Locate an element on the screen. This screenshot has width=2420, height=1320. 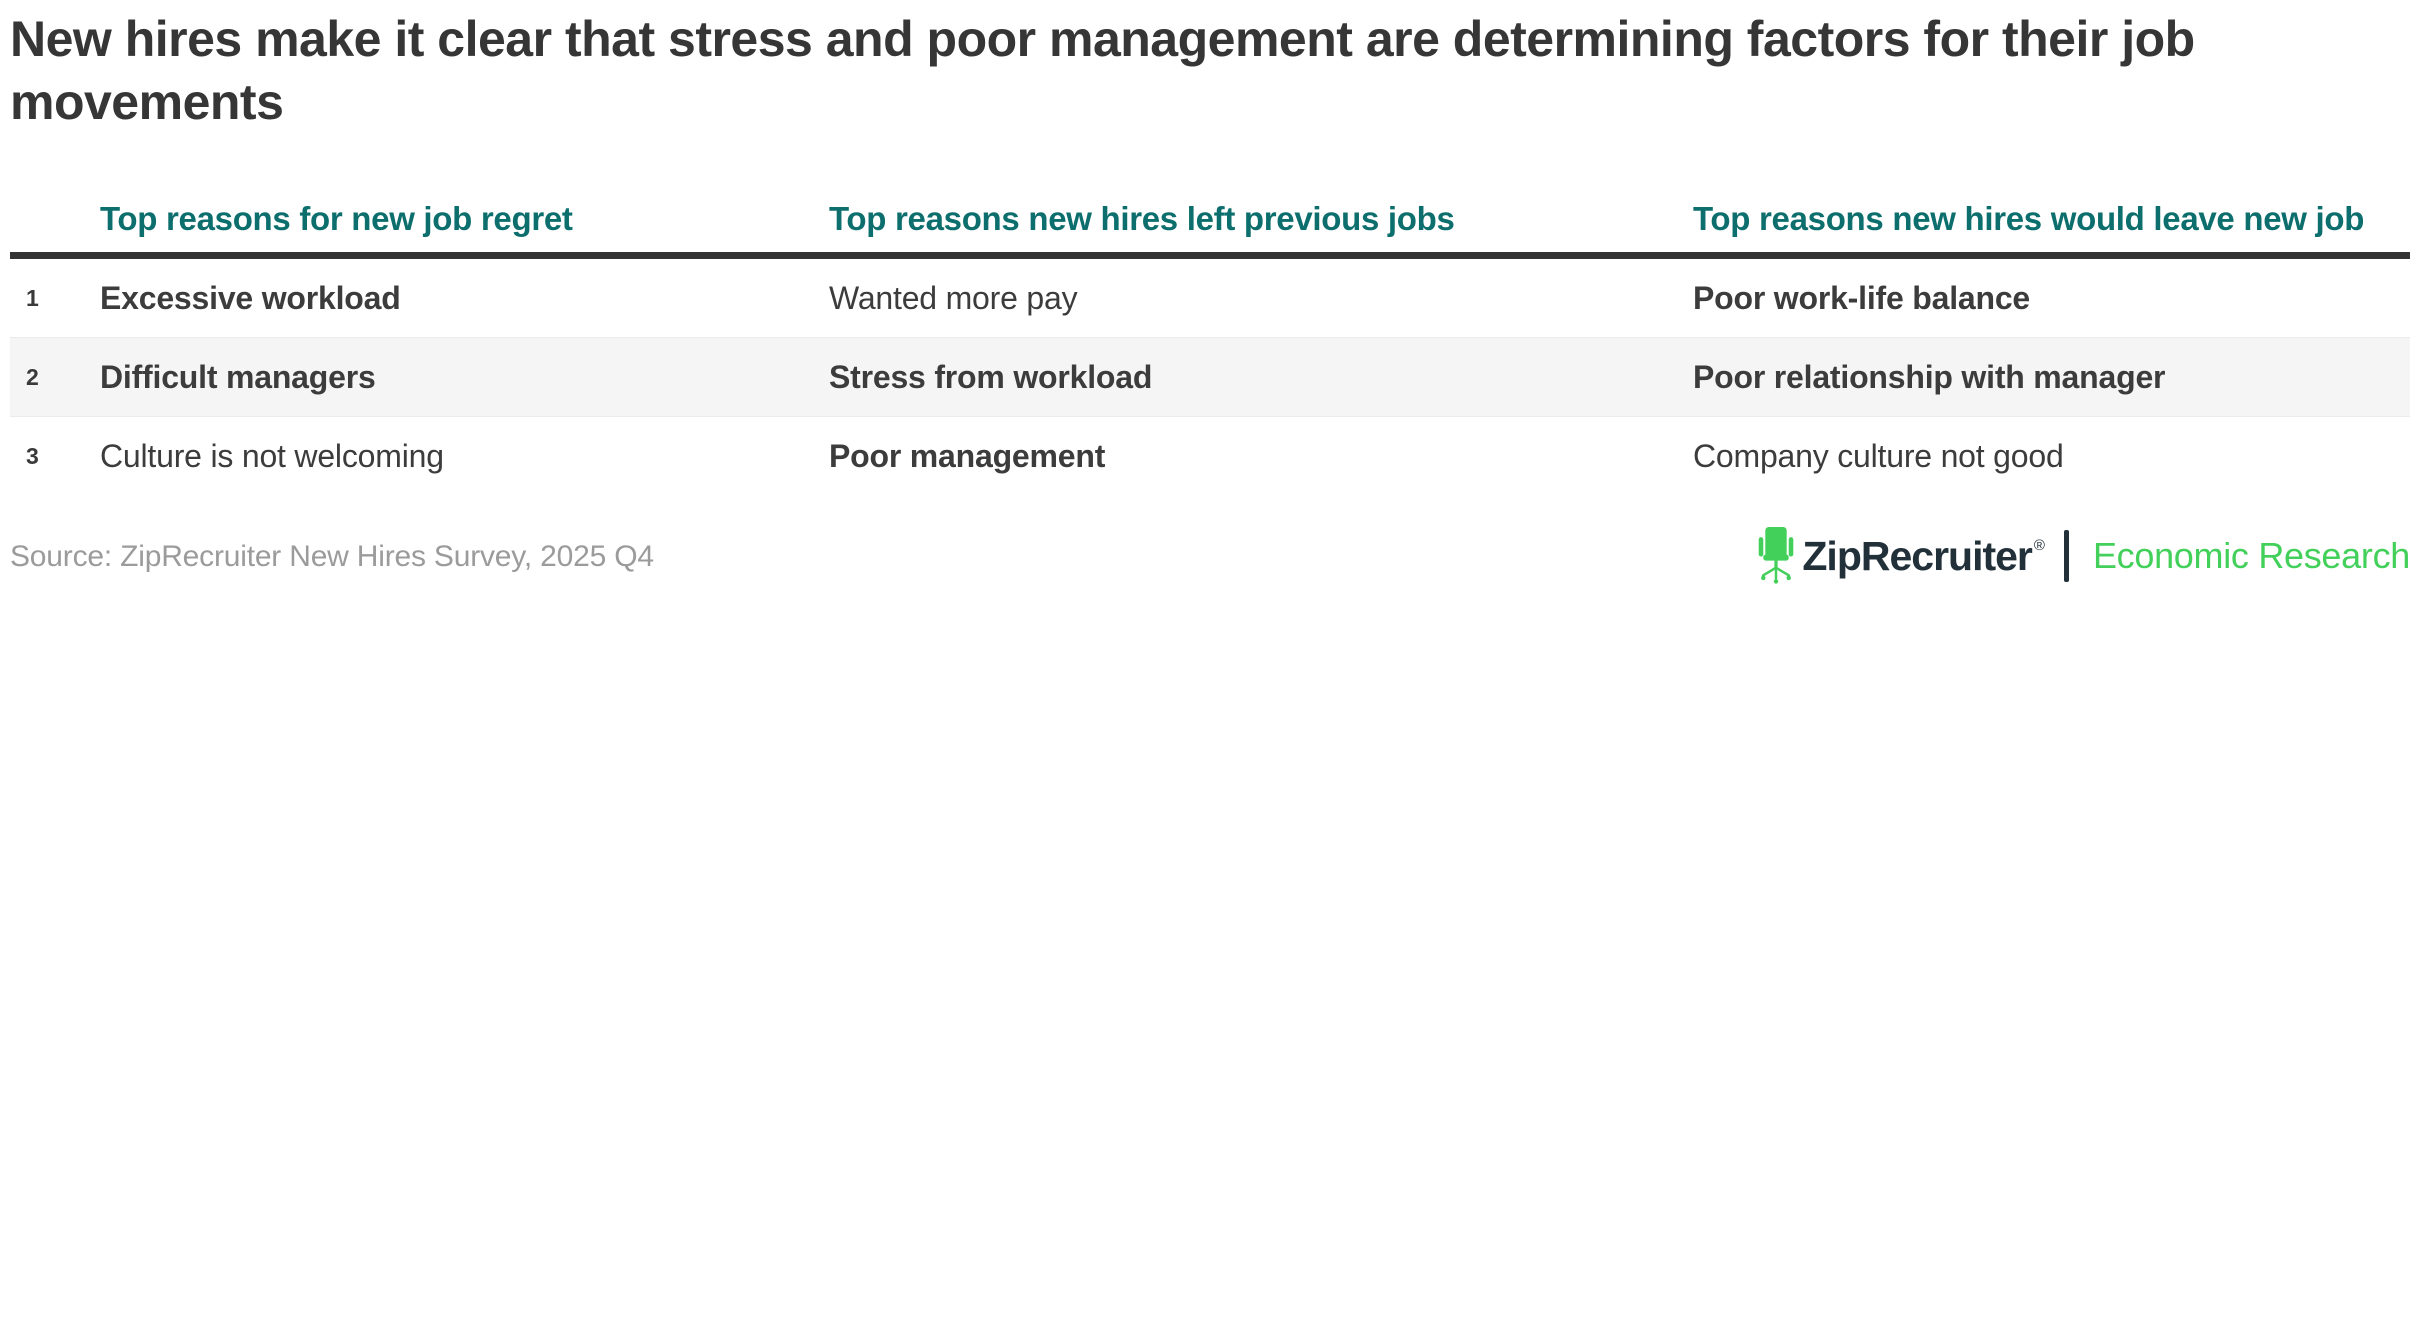
column-header-new-job-regret: Top reasons for new job regret is located at coordinates (336, 218).